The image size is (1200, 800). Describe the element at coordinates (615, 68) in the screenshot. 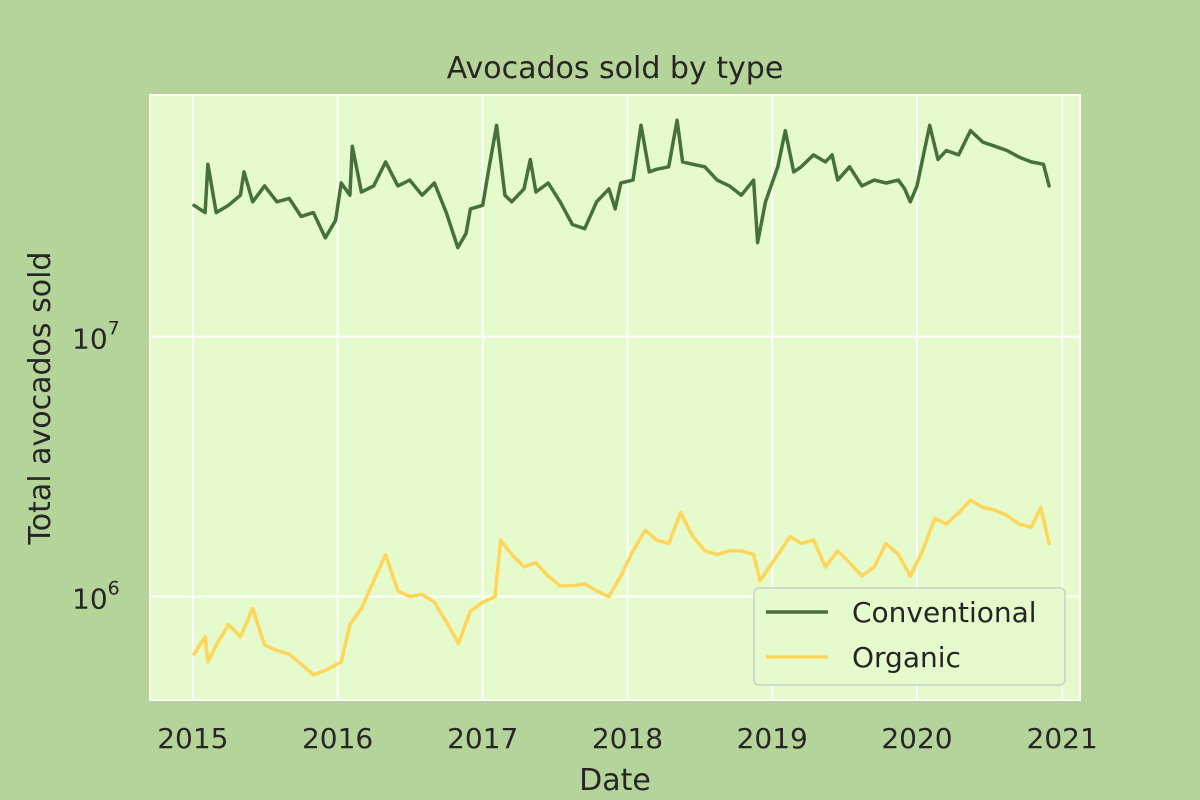

I see `chart-title: Avocados sold by type` at that location.